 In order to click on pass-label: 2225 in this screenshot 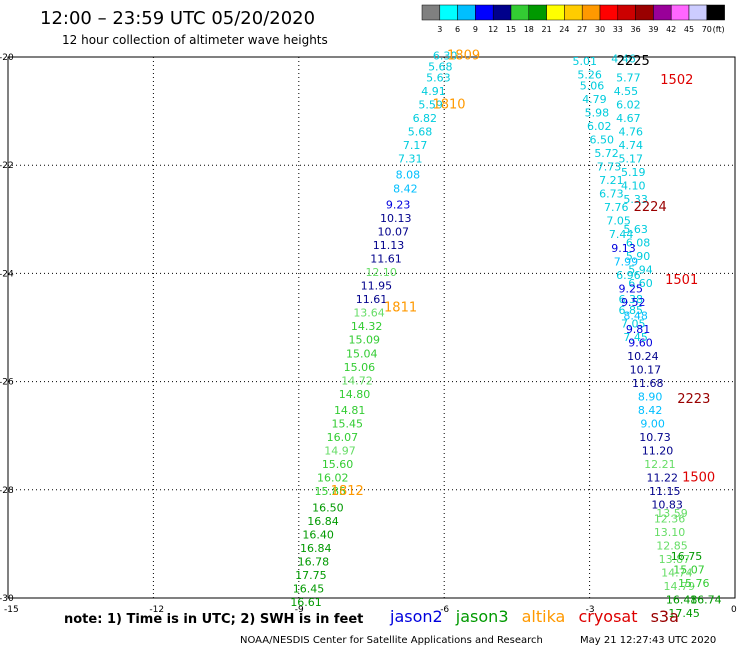, I will do `click(633, 61)`.